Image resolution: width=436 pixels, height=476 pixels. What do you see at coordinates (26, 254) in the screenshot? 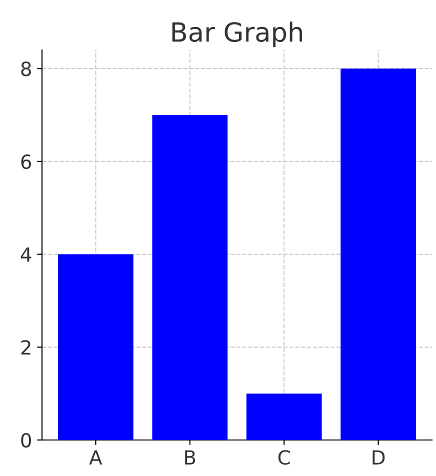
I see `y-tick-label: 4` at bounding box center [26, 254].